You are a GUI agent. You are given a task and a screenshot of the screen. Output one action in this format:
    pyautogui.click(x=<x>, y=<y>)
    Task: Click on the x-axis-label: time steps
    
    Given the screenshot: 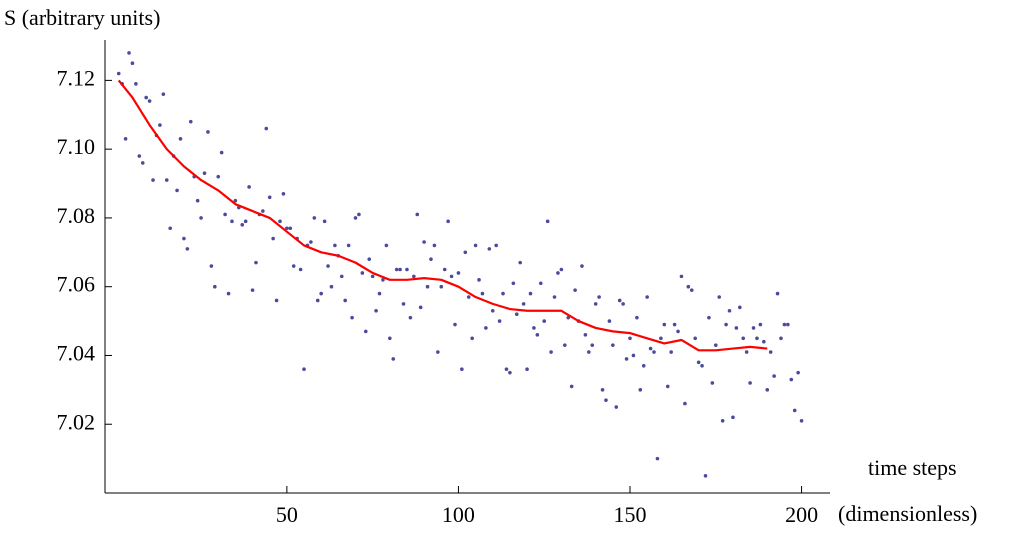 What is the action you would take?
    pyautogui.click(x=912, y=467)
    